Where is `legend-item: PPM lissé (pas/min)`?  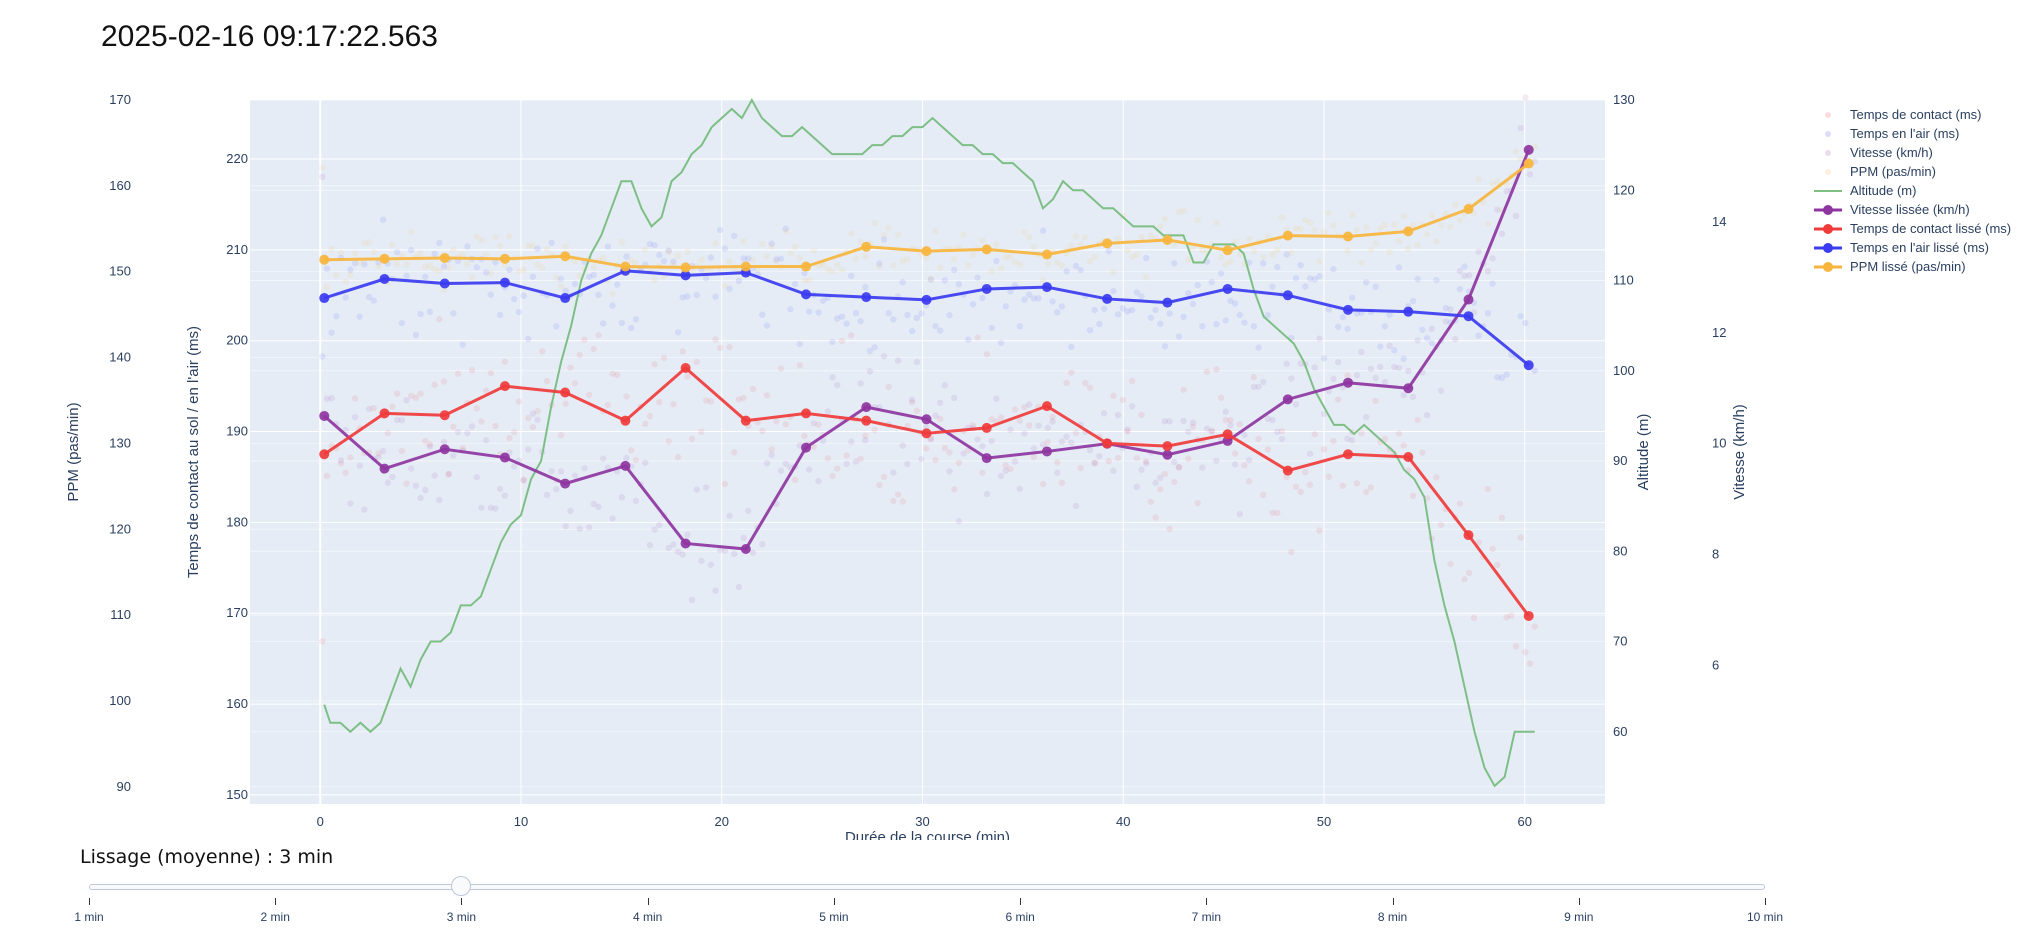
legend-item: PPM lissé (pas/min) is located at coordinates (1890, 266).